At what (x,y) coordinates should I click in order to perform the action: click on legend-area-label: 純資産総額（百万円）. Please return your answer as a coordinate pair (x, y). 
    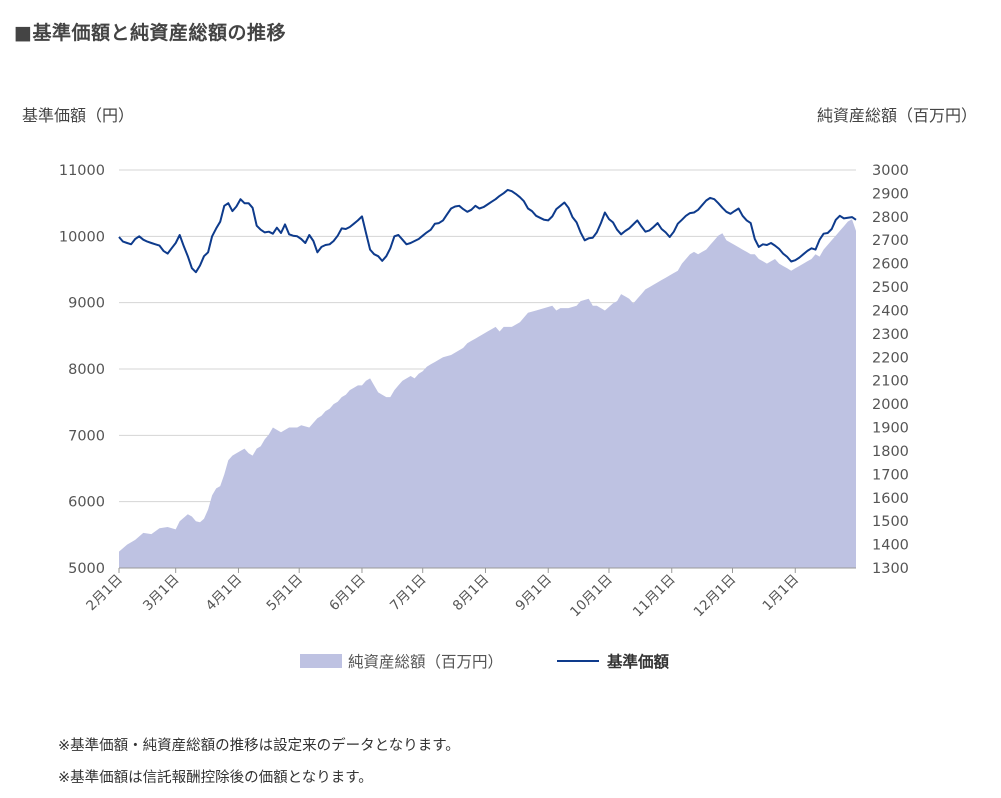
    Looking at the image, I should click on (426, 662).